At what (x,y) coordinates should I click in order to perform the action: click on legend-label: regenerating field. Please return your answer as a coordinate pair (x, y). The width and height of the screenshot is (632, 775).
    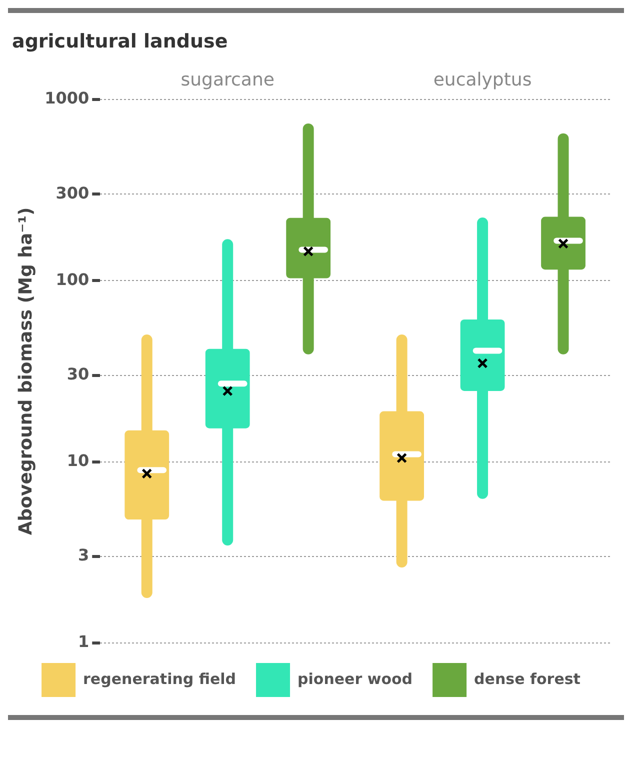
    Looking at the image, I should click on (159, 679).